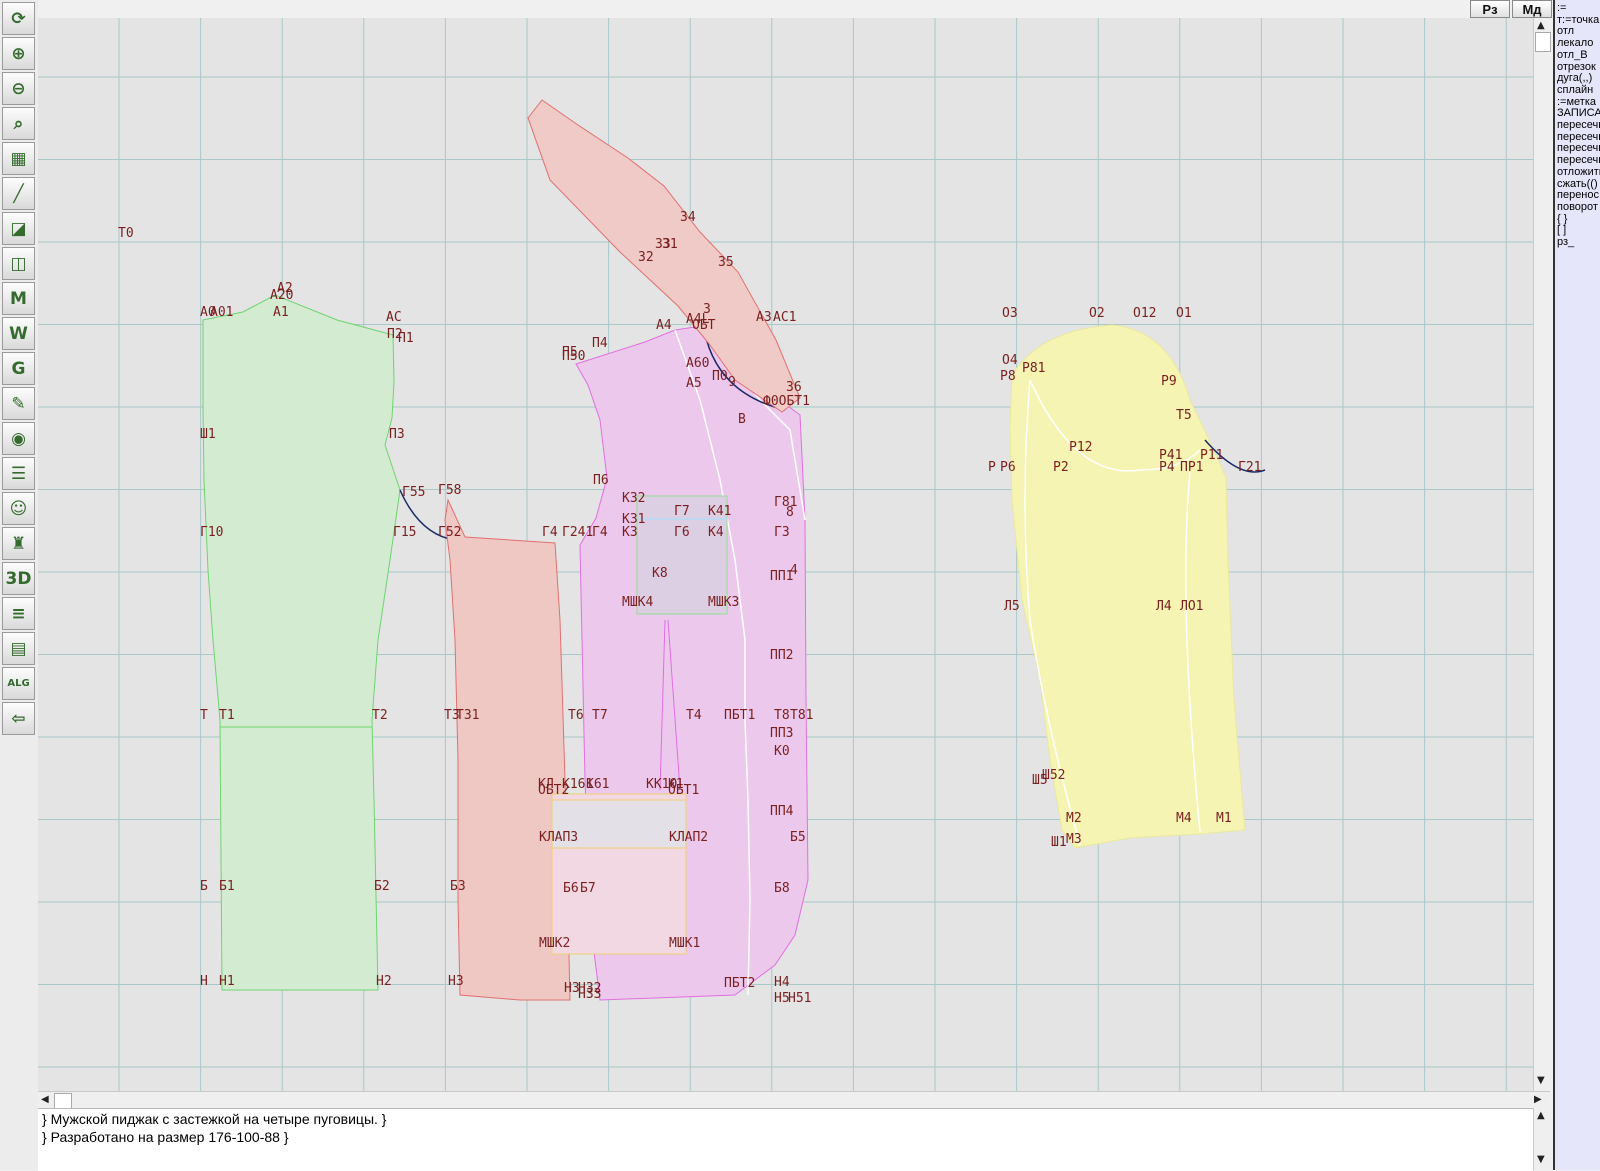 Image resolution: width=1600 pixels, height=1171 pixels. I want to click on point-label: Р81, so click(1033, 368).